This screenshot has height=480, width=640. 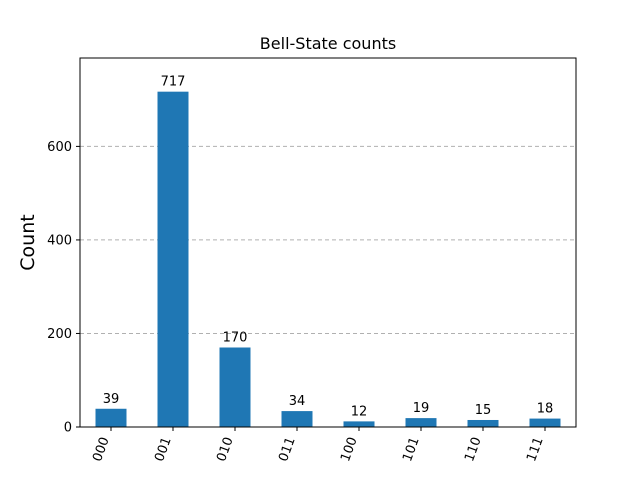 What do you see at coordinates (111, 399) in the screenshot?
I see `data-label-000: 39` at bounding box center [111, 399].